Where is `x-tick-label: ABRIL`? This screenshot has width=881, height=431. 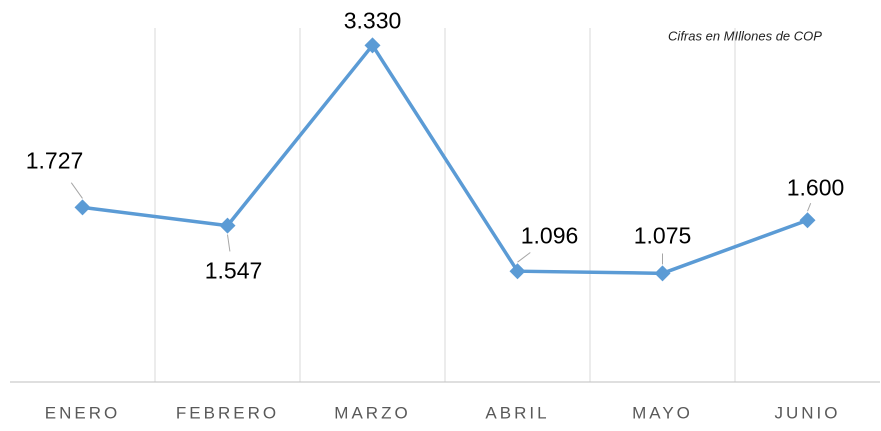
x-tick-label: ABRIL is located at coordinates (517, 412).